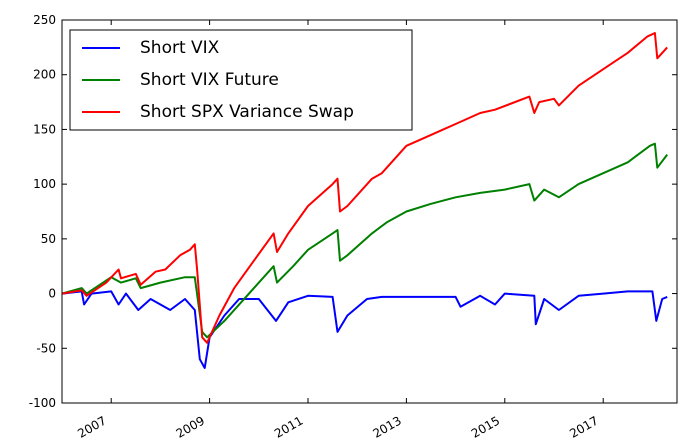  What do you see at coordinates (209, 80) in the screenshot?
I see `legend-label: Short VIX Future` at bounding box center [209, 80].